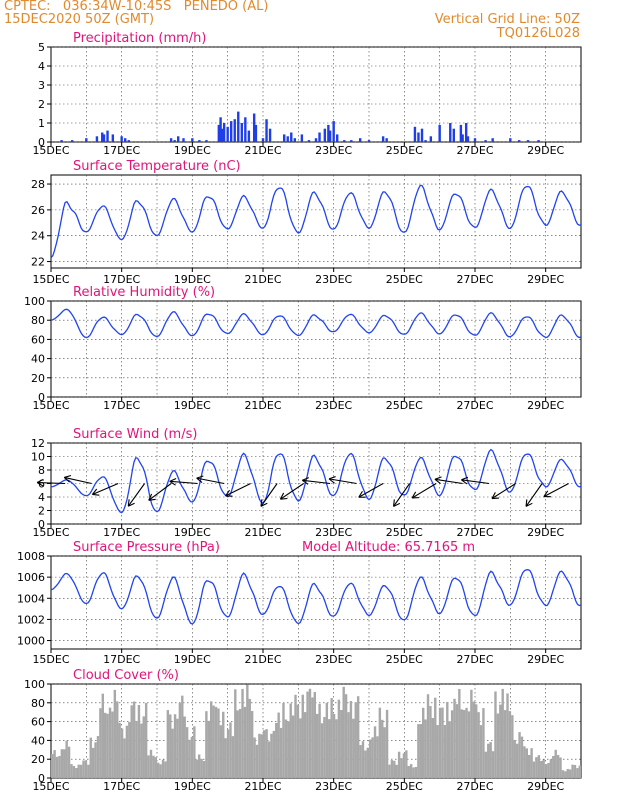  What do you see at coordinates (41, 85) in the screenshot?
I see `y-tick-label: 3` at bounding box center [41, 85].